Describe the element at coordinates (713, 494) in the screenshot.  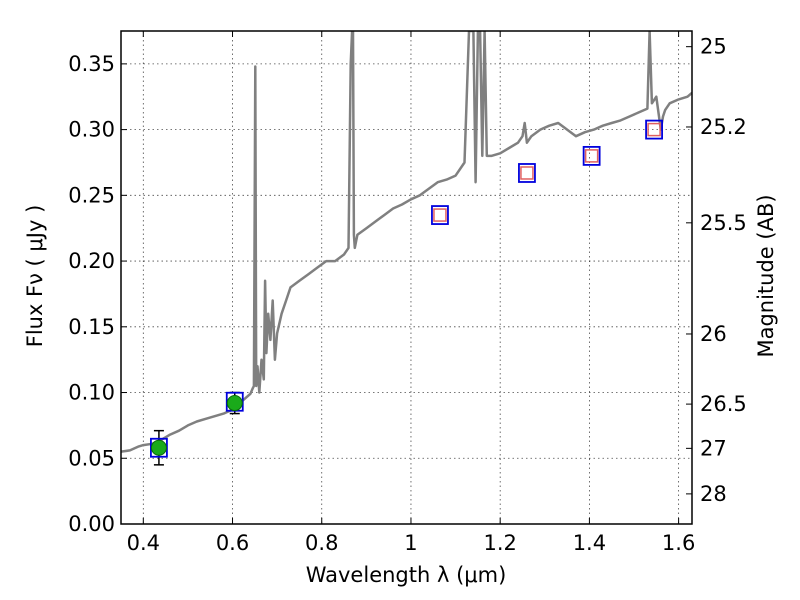
I see `mag-tick-label: 28` at that location.